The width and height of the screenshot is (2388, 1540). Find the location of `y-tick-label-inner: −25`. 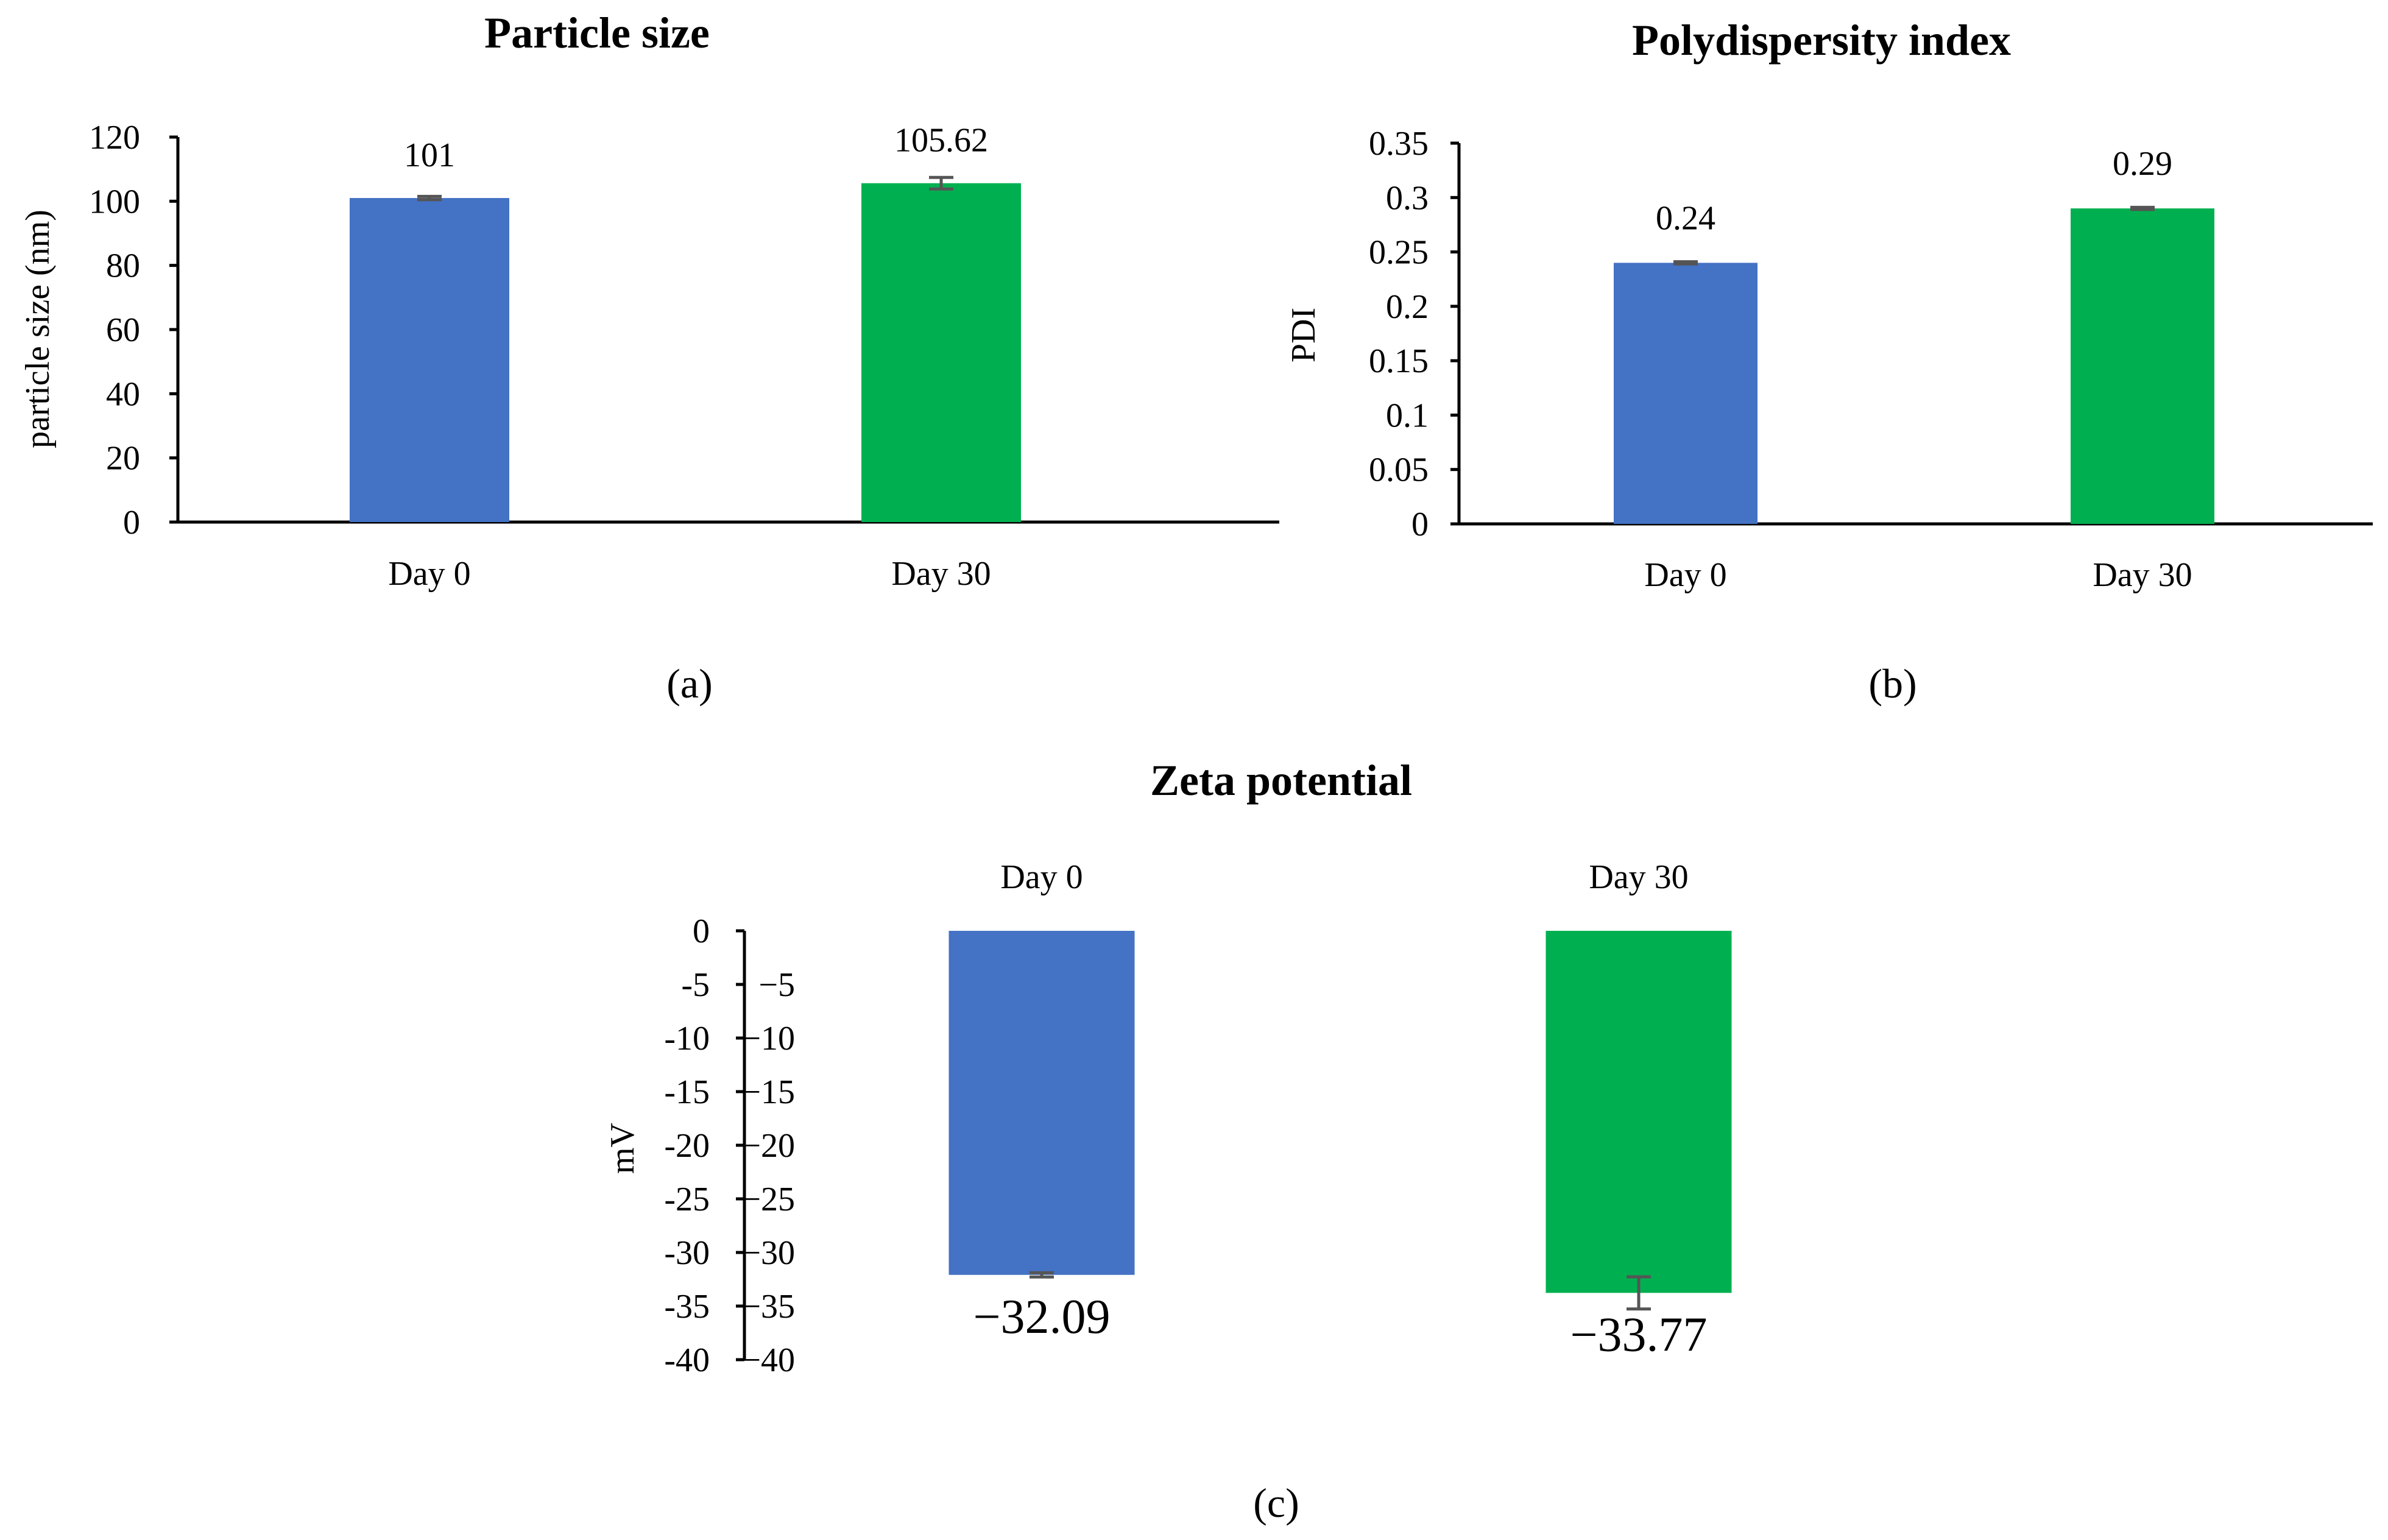

y-tick-label-inner: −25 is located at coordinates (768, 1200).